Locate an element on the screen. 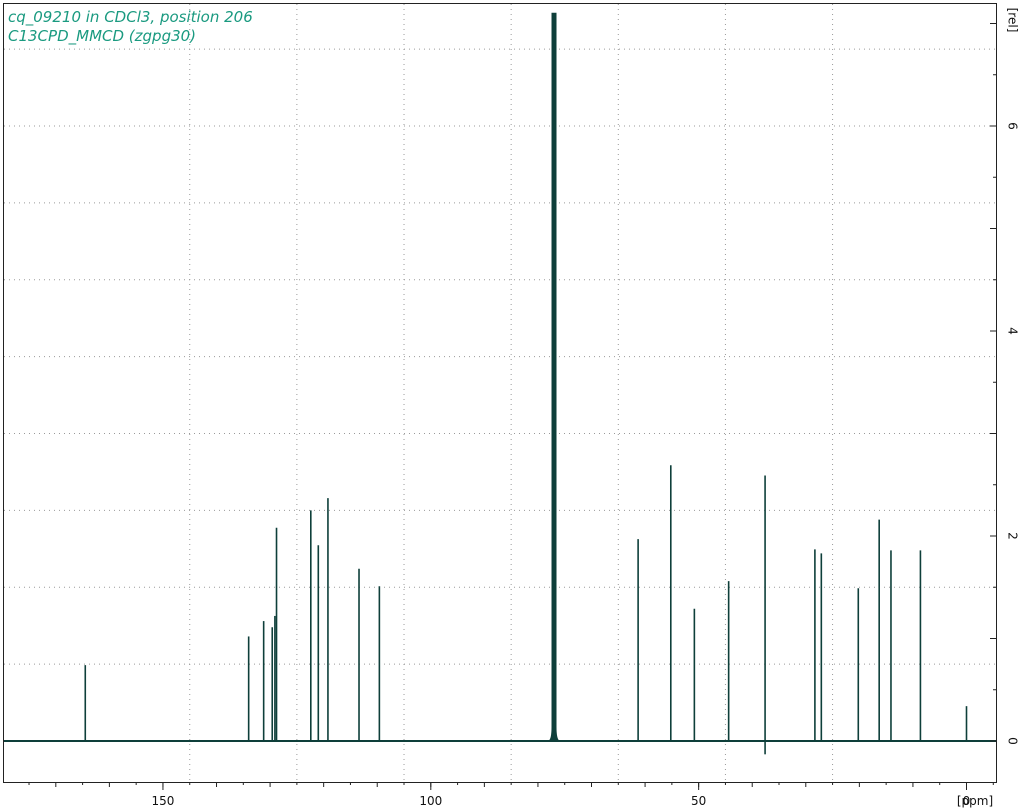  spectrum-title: cq_09210 in CDCl3, position 206 is located at coordinates (130, 17).